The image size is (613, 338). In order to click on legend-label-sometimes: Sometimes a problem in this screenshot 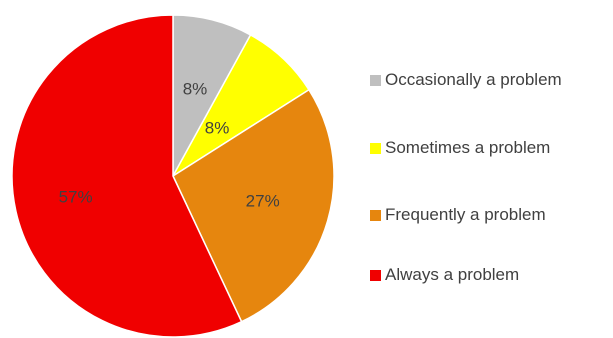, I will do `click(468, 147)`.